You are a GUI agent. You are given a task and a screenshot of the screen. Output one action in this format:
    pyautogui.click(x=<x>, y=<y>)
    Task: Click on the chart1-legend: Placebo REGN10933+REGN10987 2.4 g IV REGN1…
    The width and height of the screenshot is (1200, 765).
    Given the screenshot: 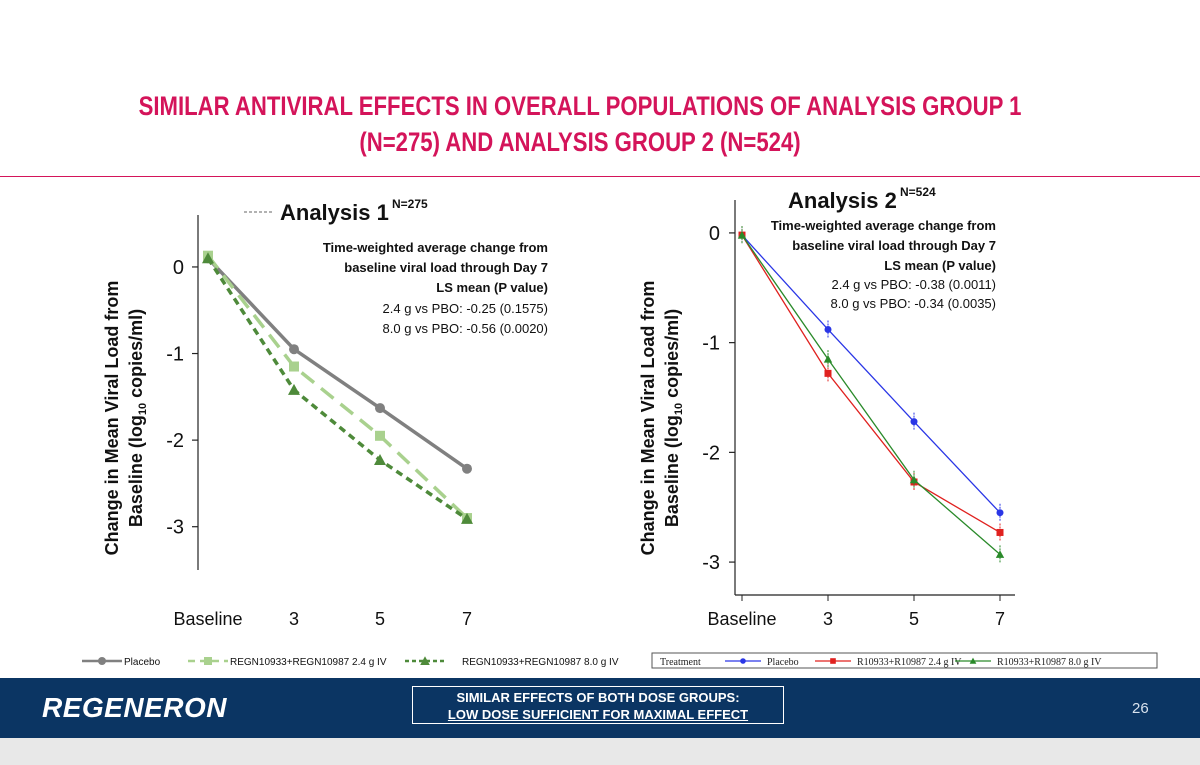 What is the action you would take?
    pyautogui.click(x=350, y=662)
    